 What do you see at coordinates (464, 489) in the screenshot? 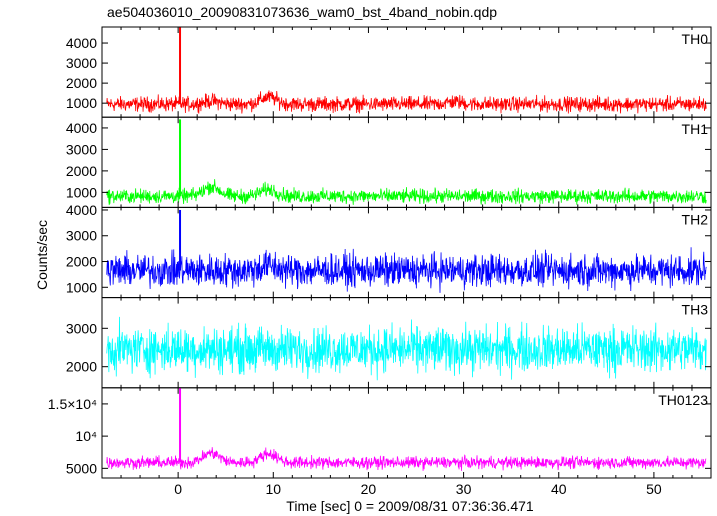
I see `x-tick-label: 30` at bounding box center [464, 489].